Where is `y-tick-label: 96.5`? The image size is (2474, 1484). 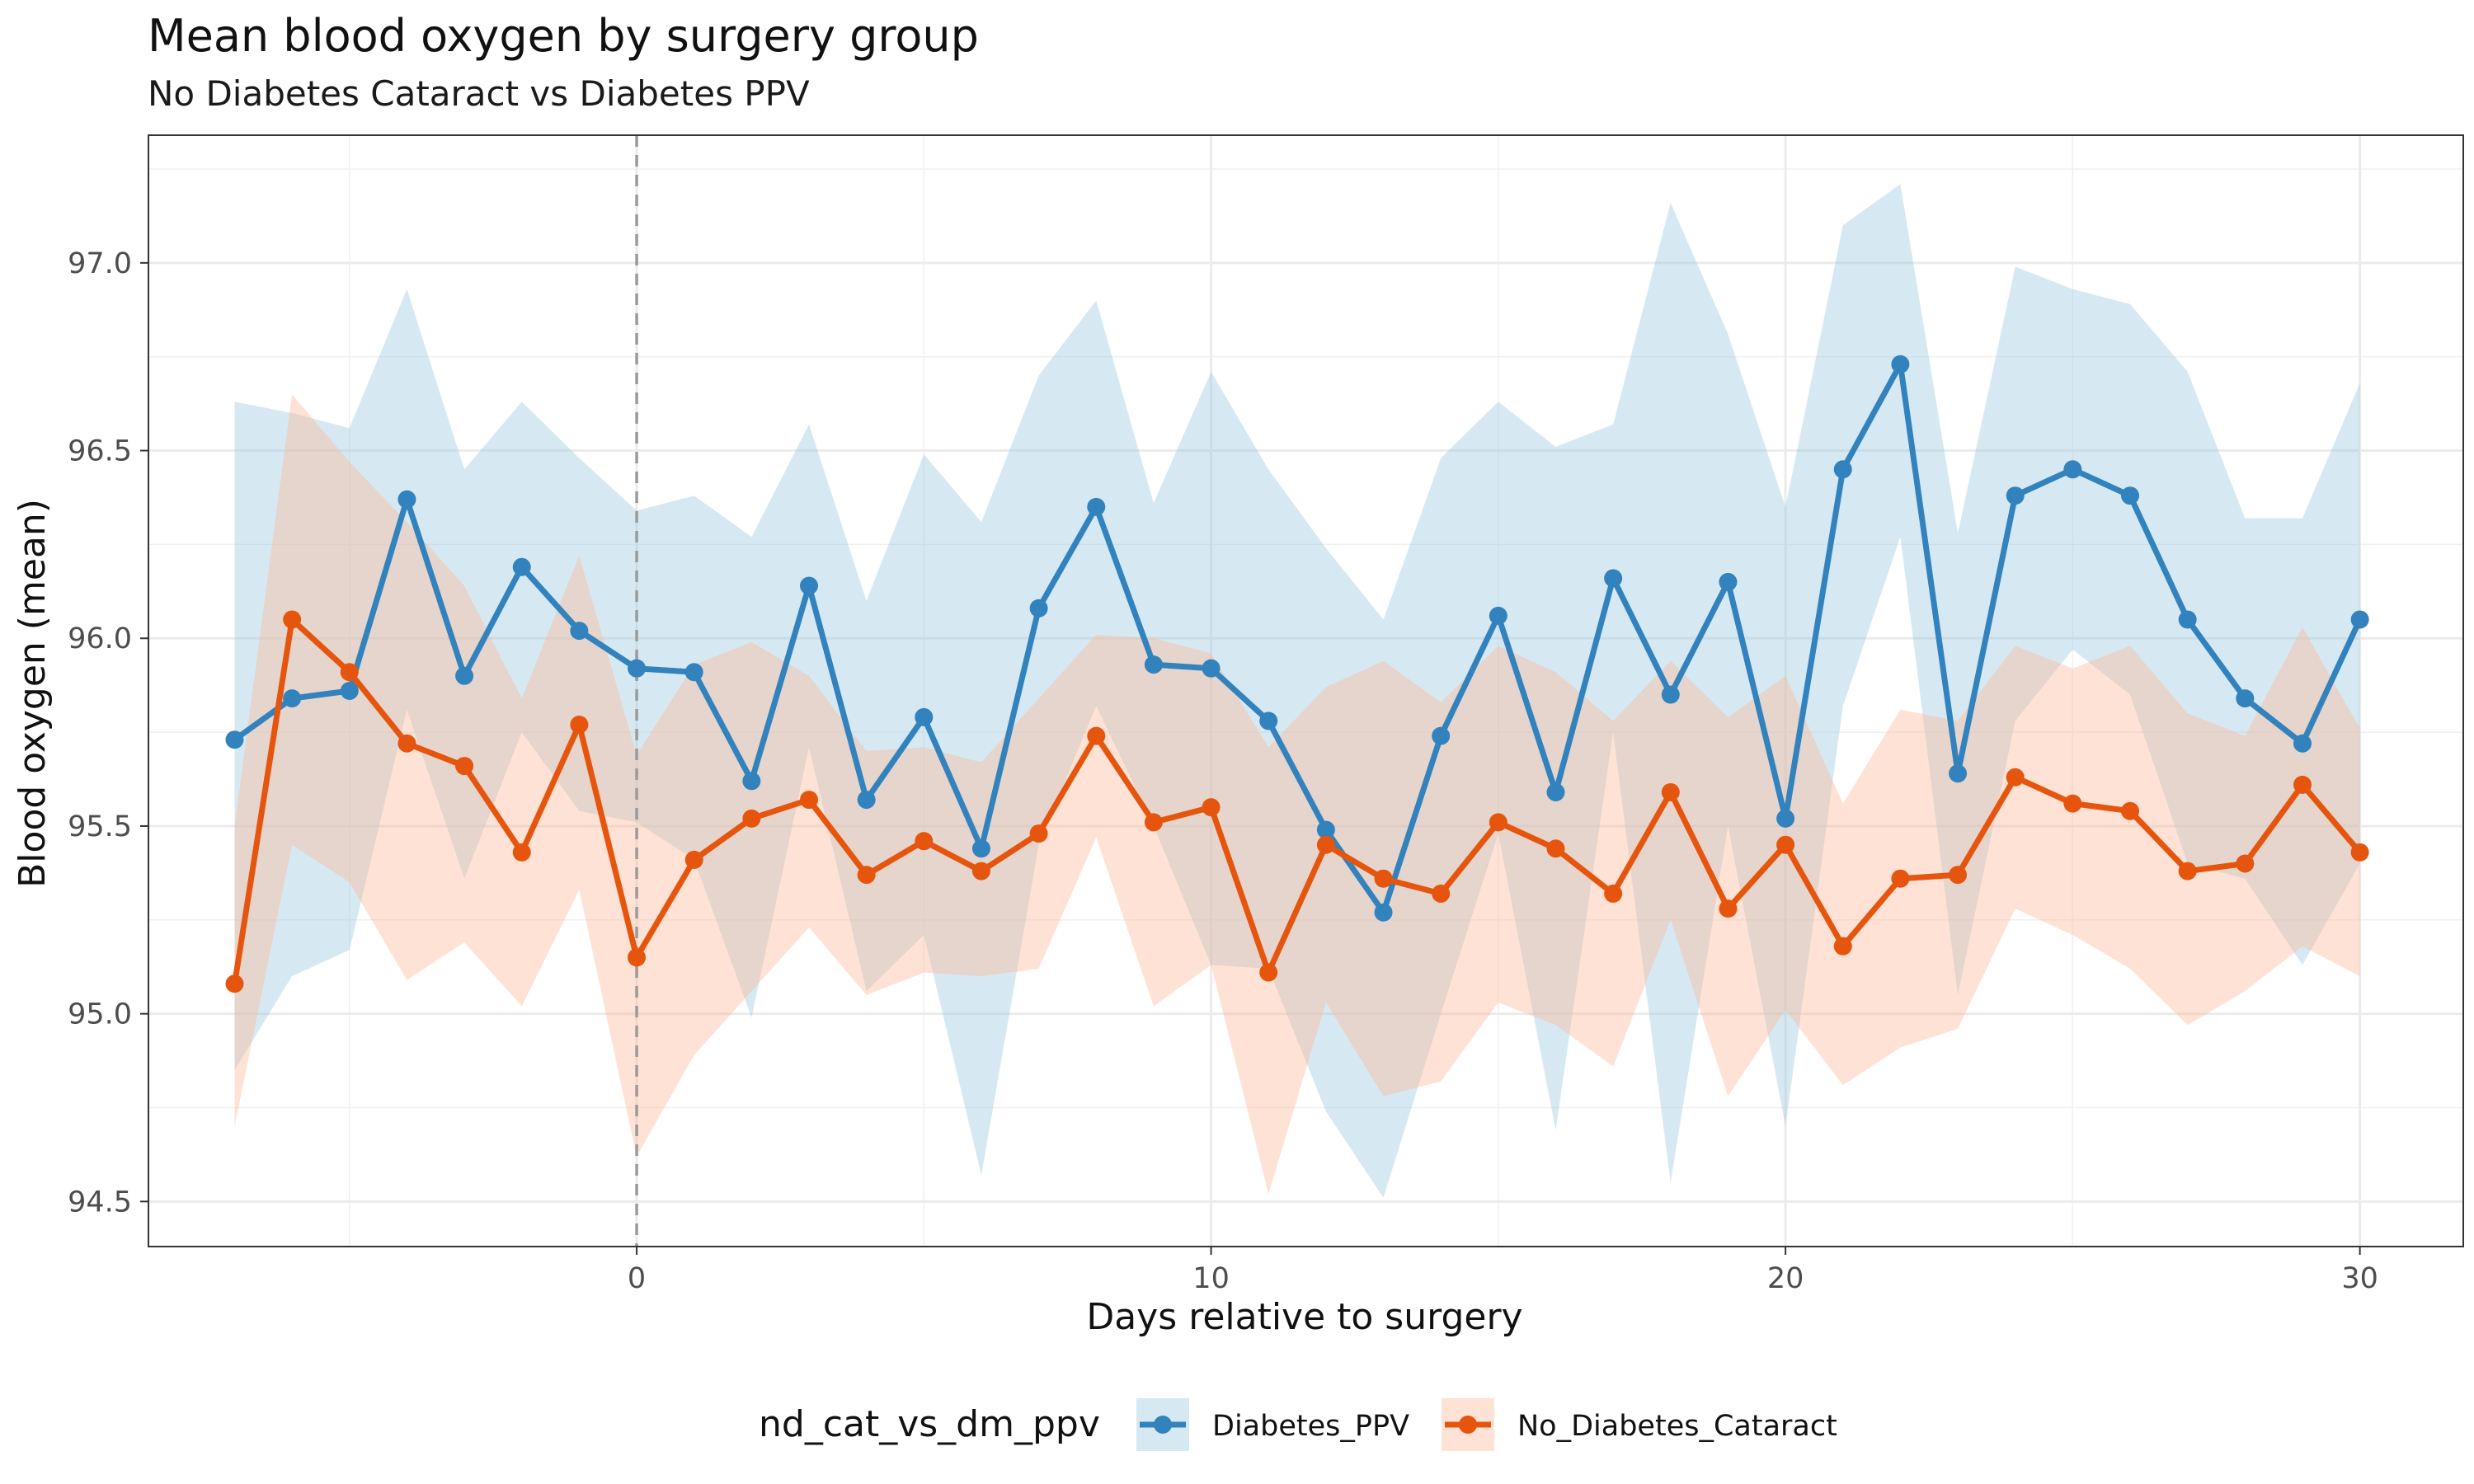 y-tick-label: 96.5 is located at coordinates (100, 451).